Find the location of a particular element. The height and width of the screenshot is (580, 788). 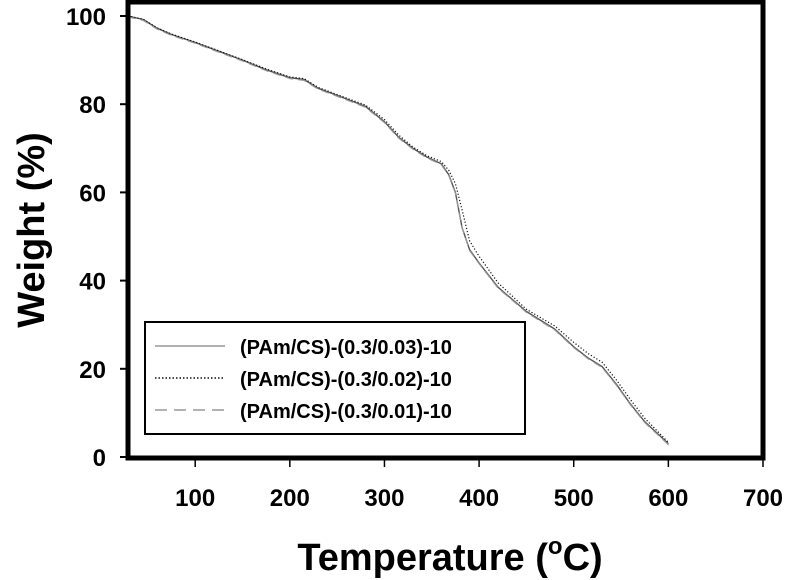

x-axis-ticks: 100 200 300 400 500 600 700 is located at coordinates (479, 486).